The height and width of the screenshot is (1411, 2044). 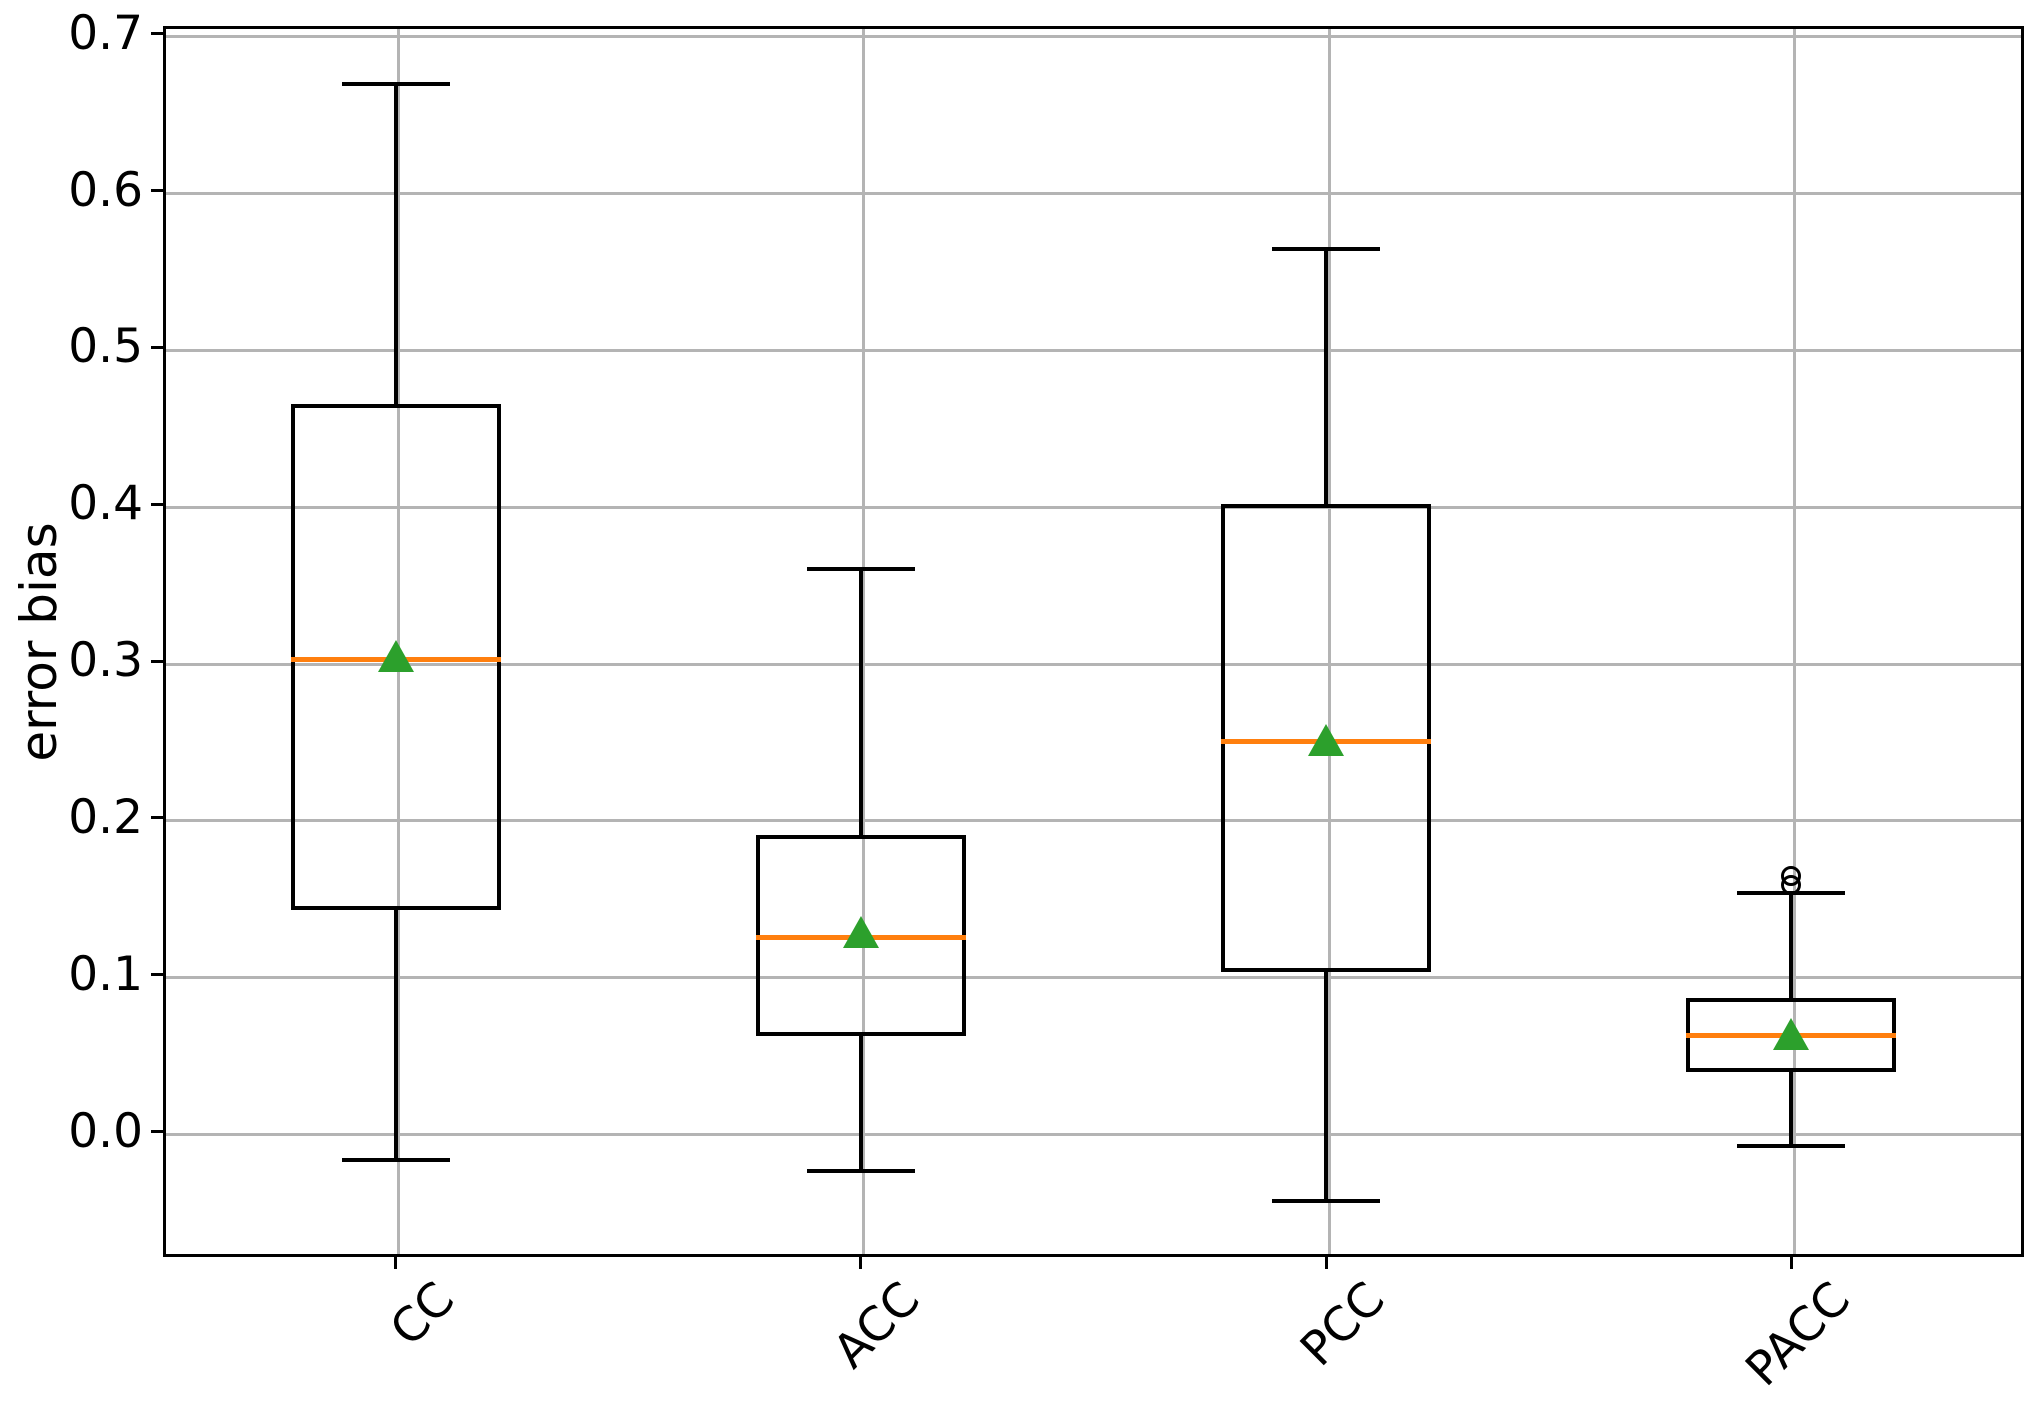 What do you see at coordinates (395, 1035) in the screenshot?
I see `lower-whisker-cc` at bounding box center [395, 1035].